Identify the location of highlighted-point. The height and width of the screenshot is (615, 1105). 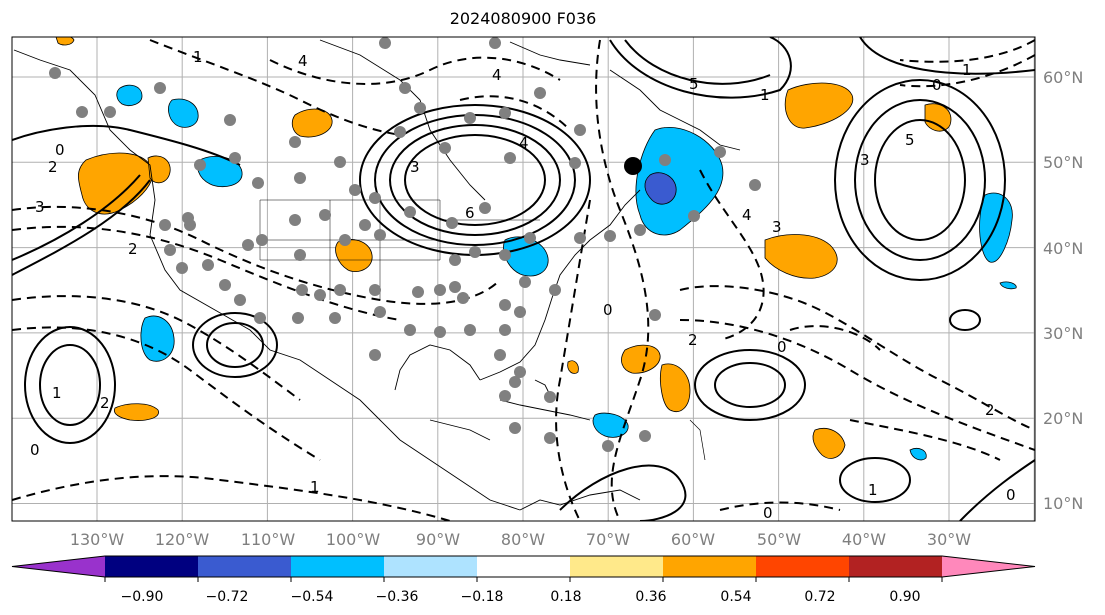
(633, 166).